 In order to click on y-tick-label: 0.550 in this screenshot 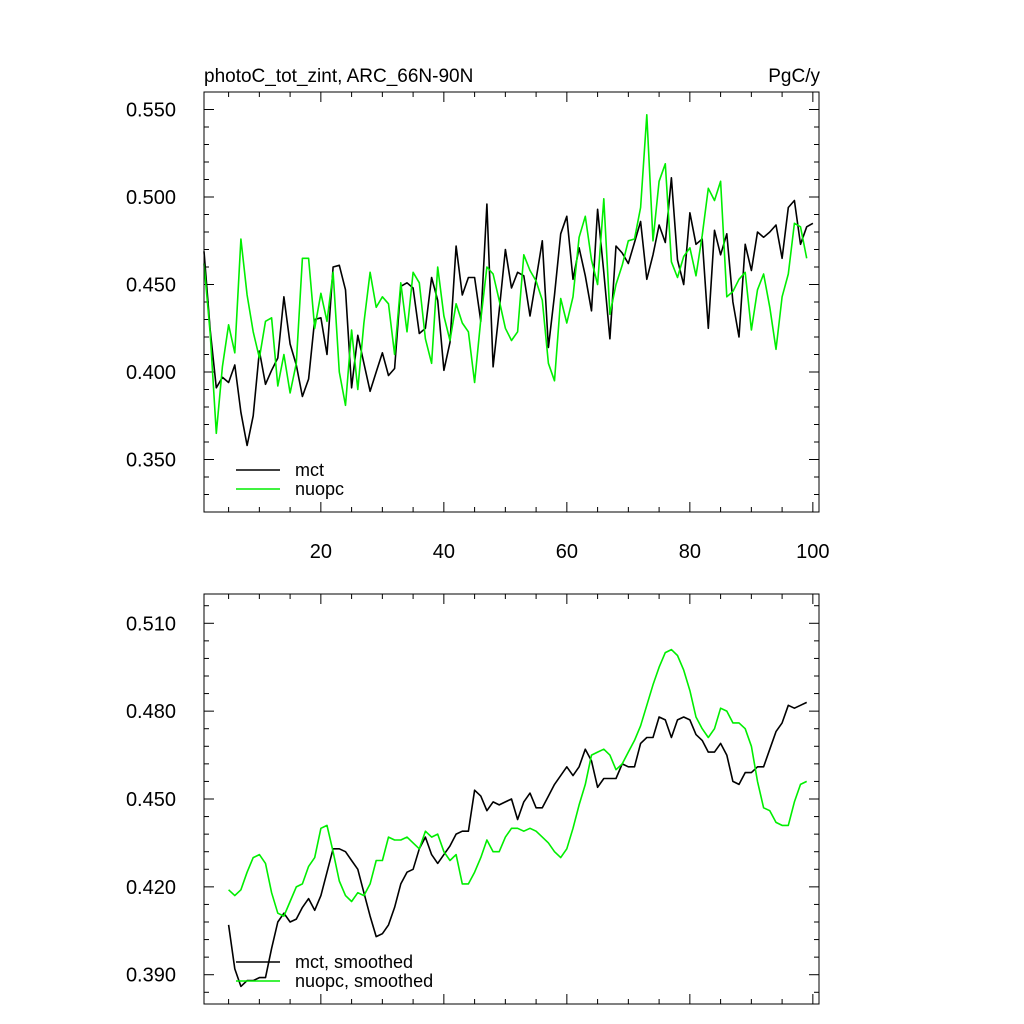, I will do `click(151, 111)`.